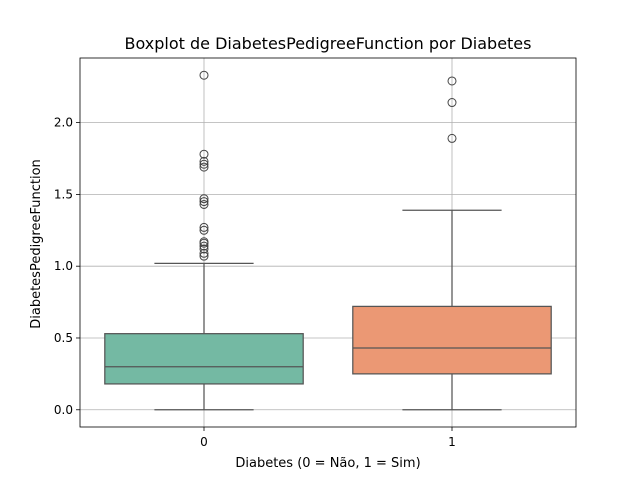 This screenshot has height=485, width=640. Describe the element at coordinates (204, 442) in the screenshot. I see `x-tick-label: 0` at that location.